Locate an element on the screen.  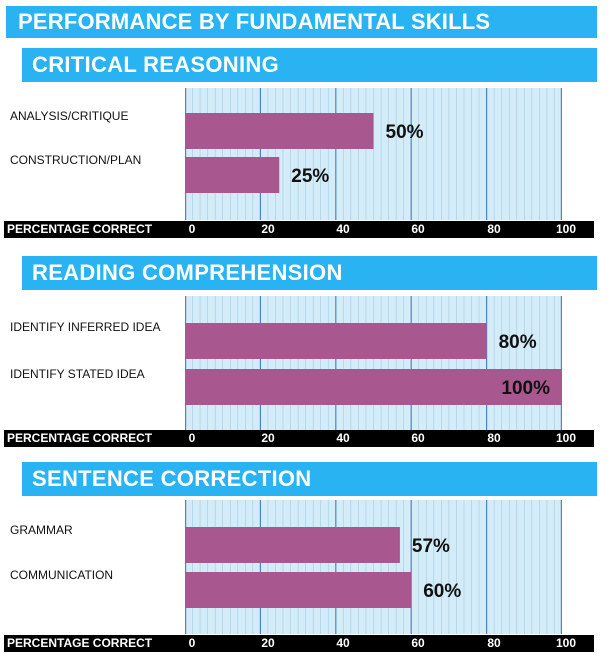
bar-value-label: 50% is located at coordinates (405, 132).